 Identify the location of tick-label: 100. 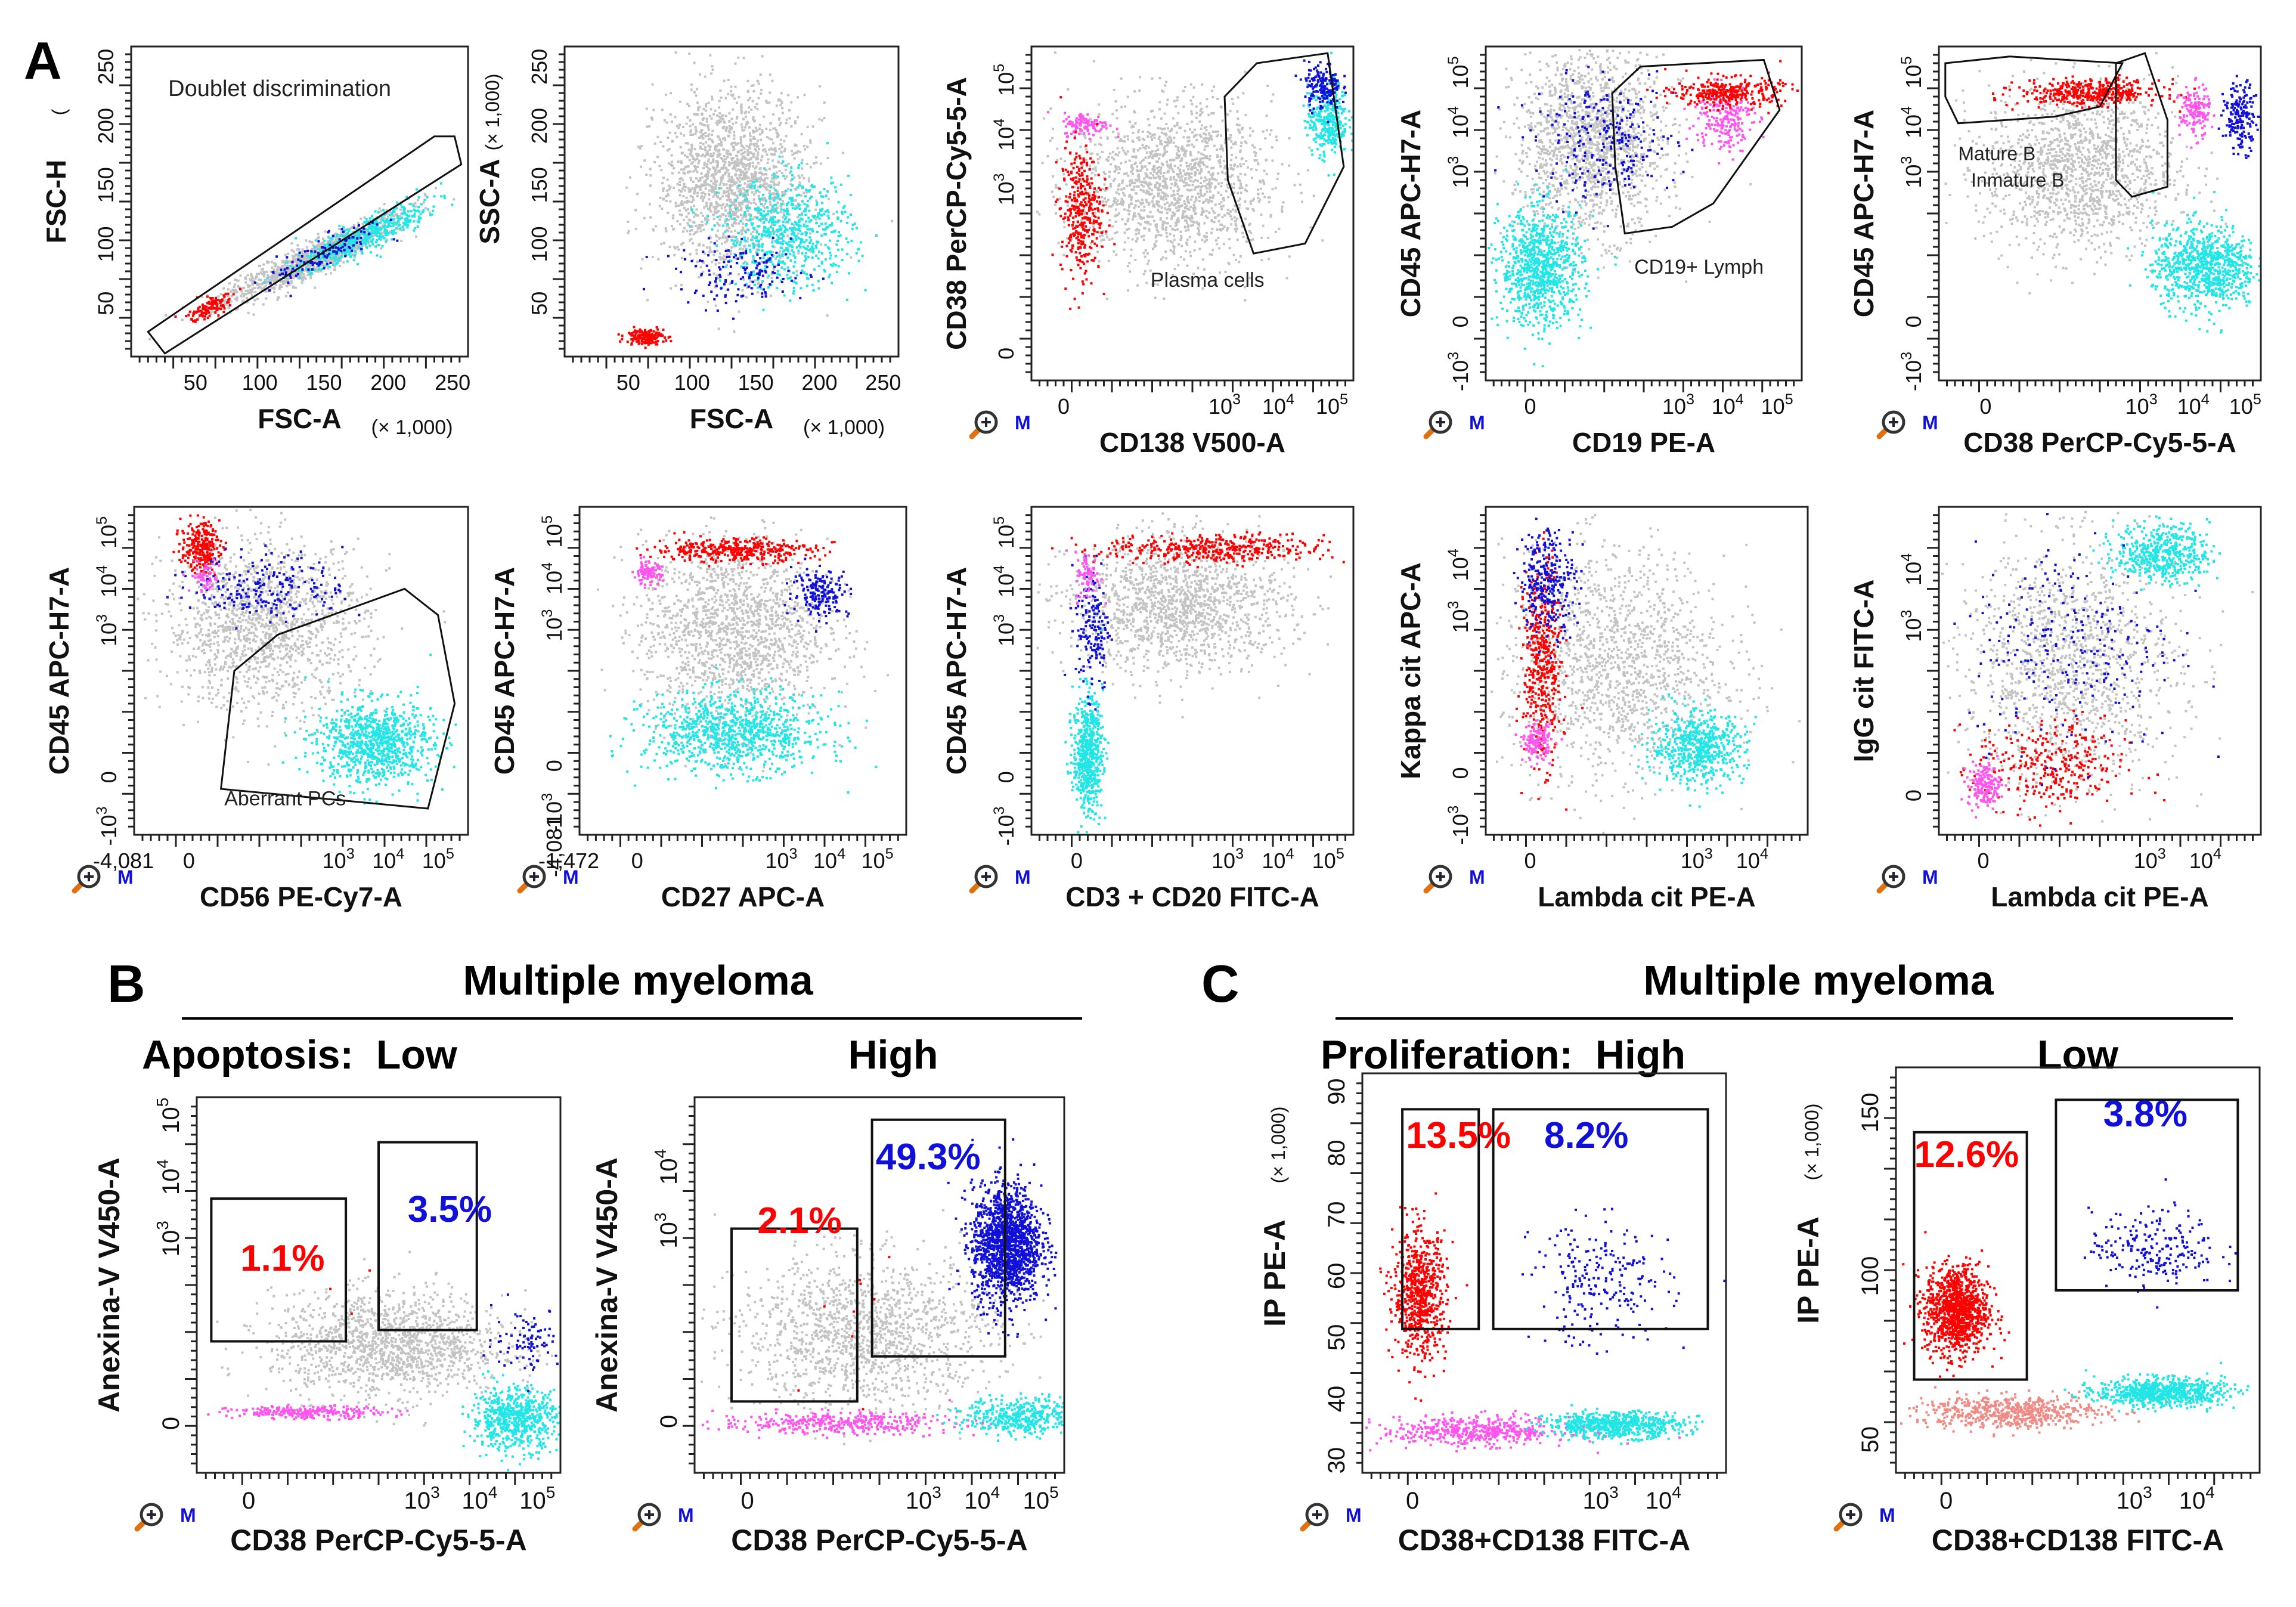
(692, 382).